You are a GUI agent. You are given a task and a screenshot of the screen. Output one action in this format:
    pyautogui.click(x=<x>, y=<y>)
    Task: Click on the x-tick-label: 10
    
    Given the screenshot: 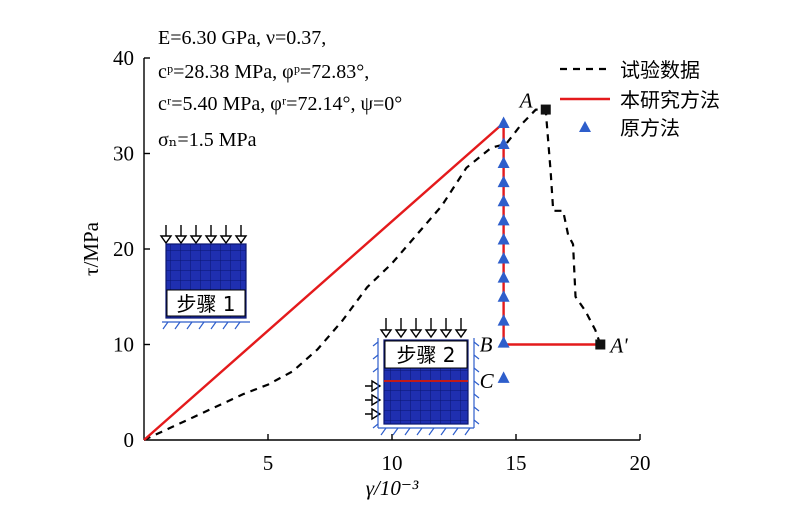 What is the action you would take?
    pyautogui.click(x=392, y=463)
    